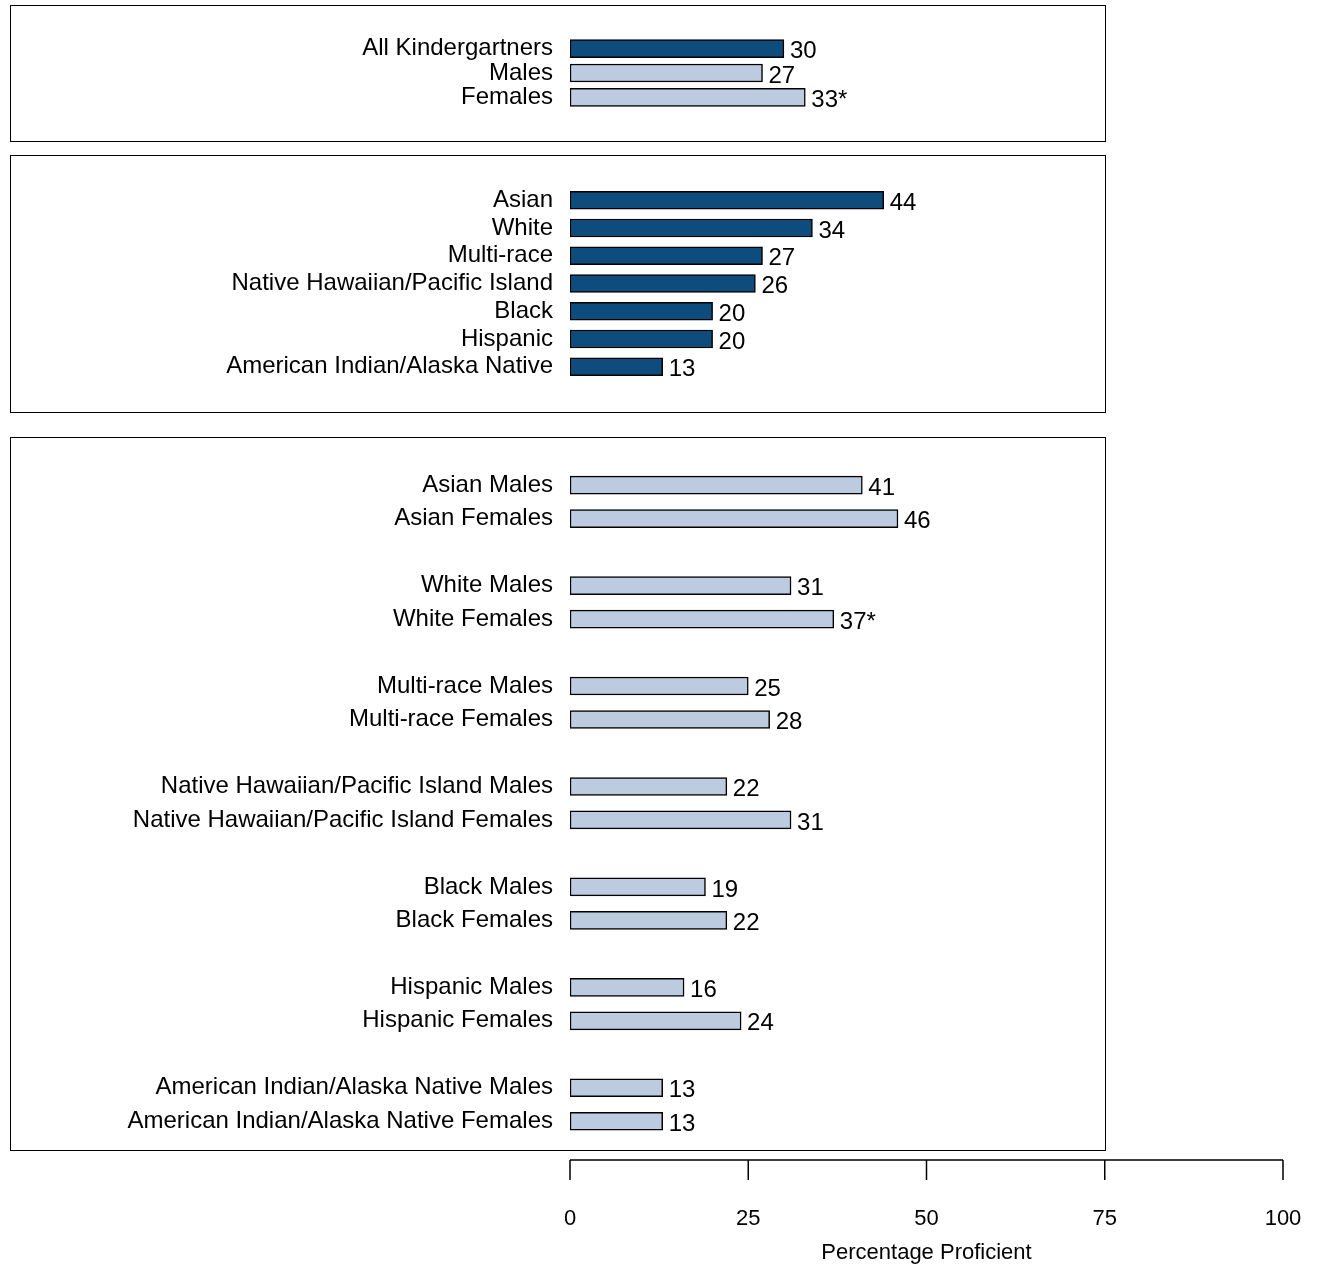 The width and height of the screenshot is (1321, 1266). What do you see at coordinates (522, 226) in the screenshot?
I see `y-tick-label: White` at bounding box center [522, 226].